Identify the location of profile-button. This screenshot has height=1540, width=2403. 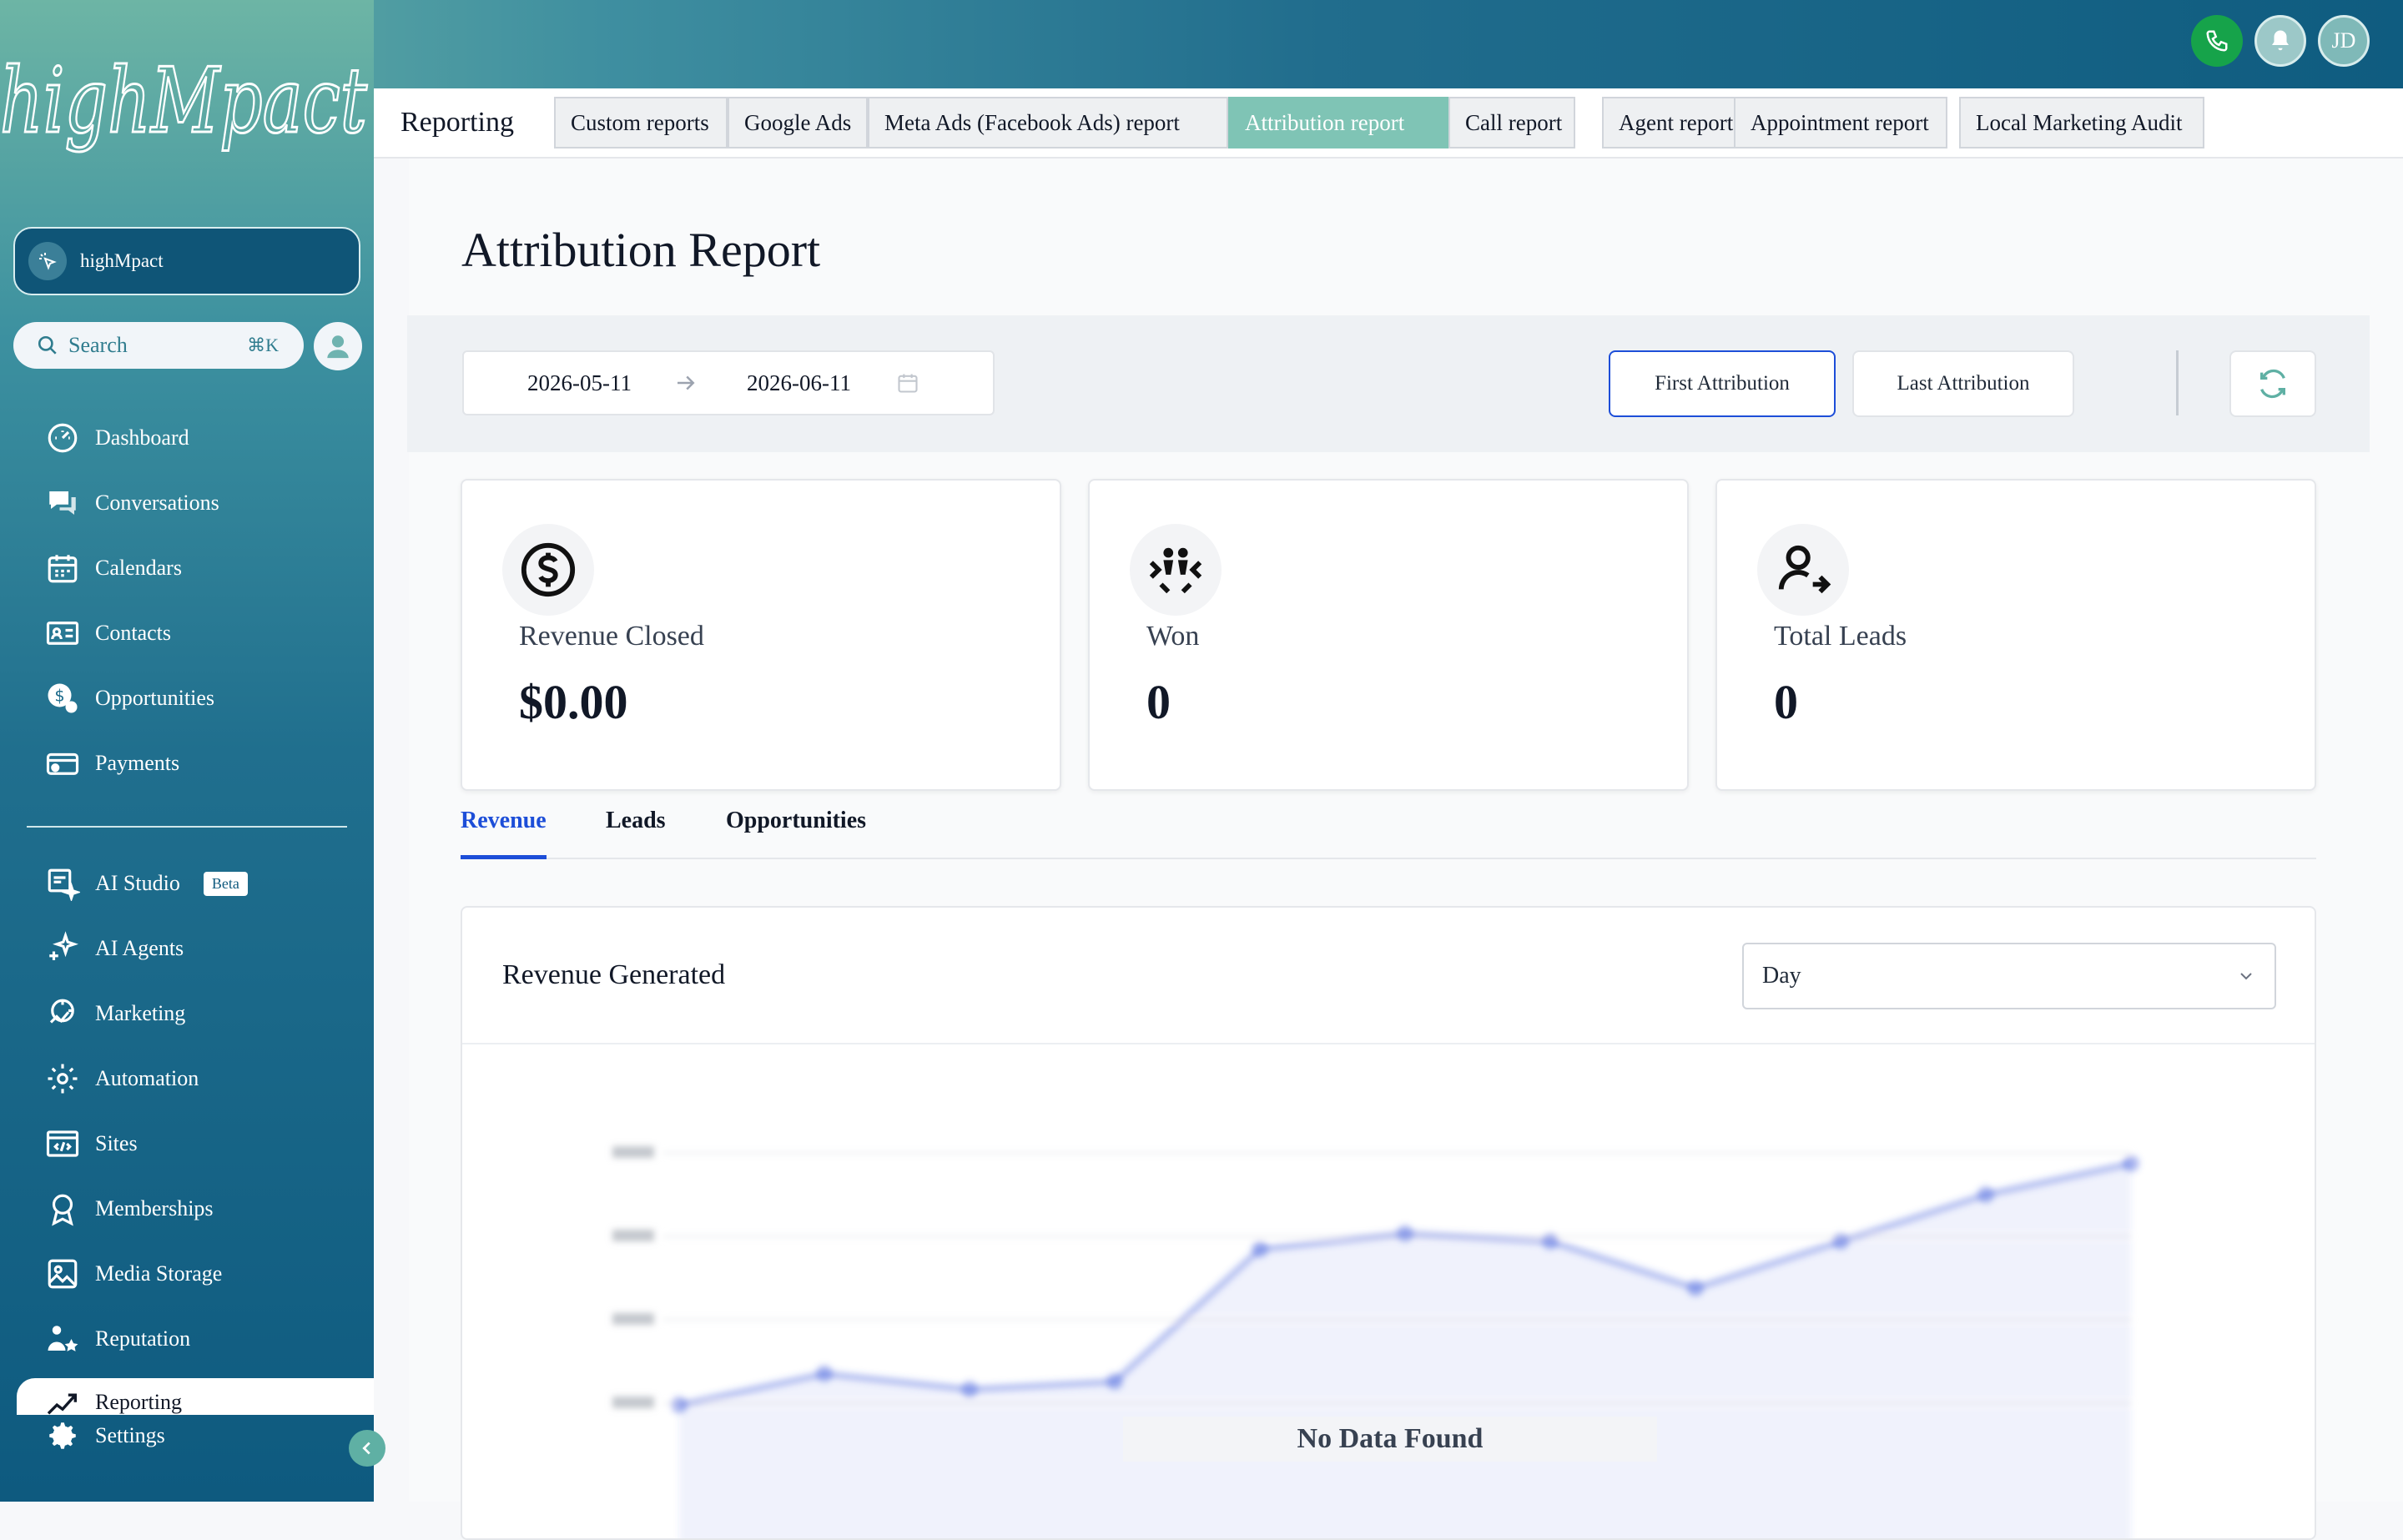
(338, 346).